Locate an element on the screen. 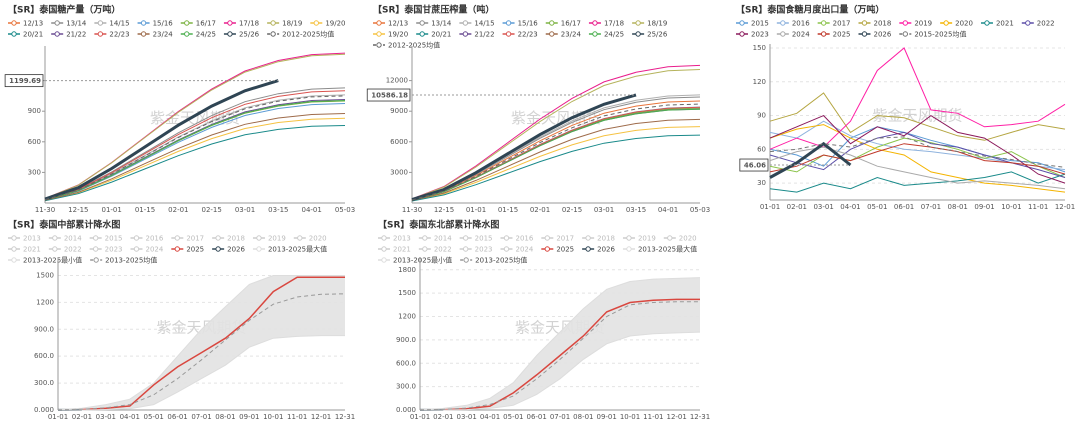 Image resolution: width=1080 pixels, height=422 pixels. axis-value-label: 1199.69 is located at coordinates (25, 81).